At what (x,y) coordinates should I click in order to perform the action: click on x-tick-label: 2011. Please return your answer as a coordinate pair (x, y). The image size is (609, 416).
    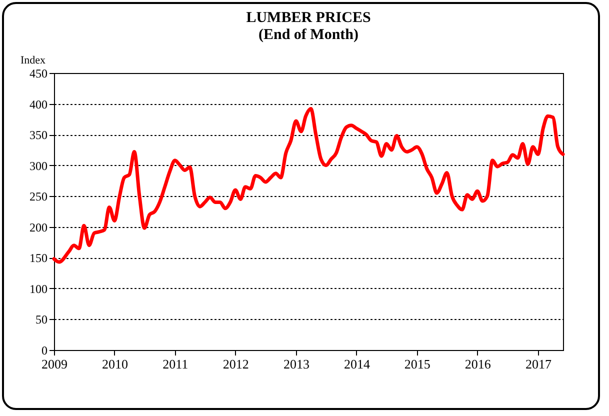
    Looking at the image, I should click on (175, 364).